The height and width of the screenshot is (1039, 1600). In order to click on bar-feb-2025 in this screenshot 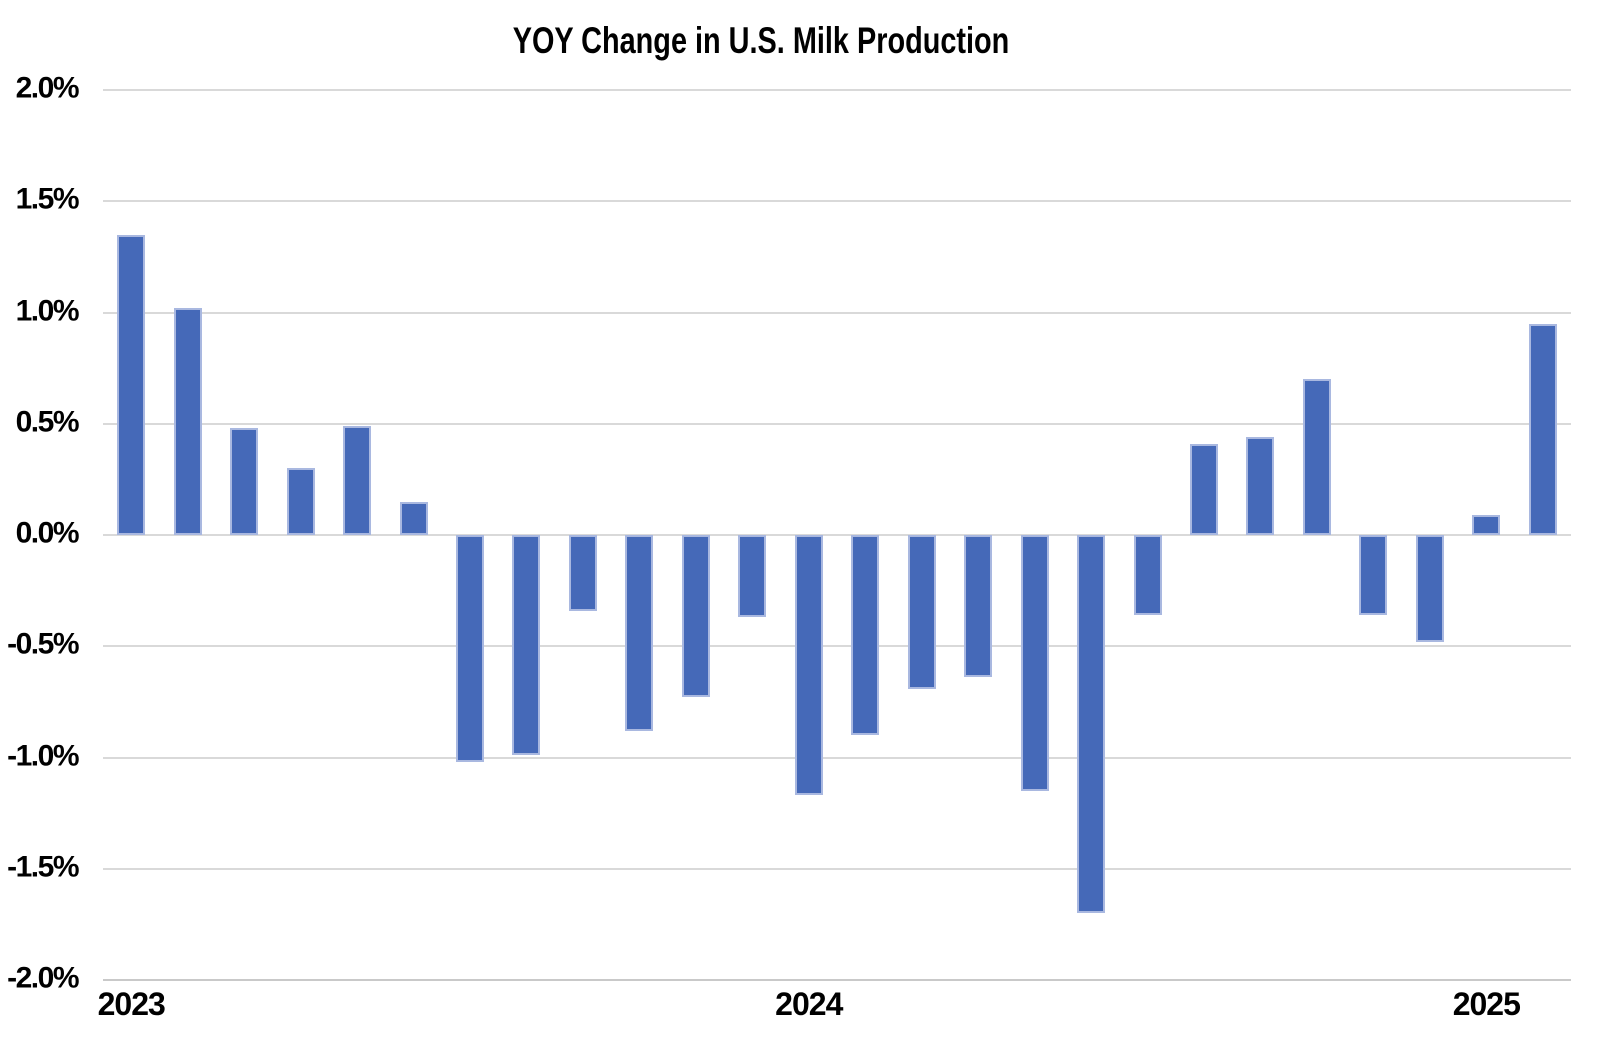, I will do `click(1542, 429)`.